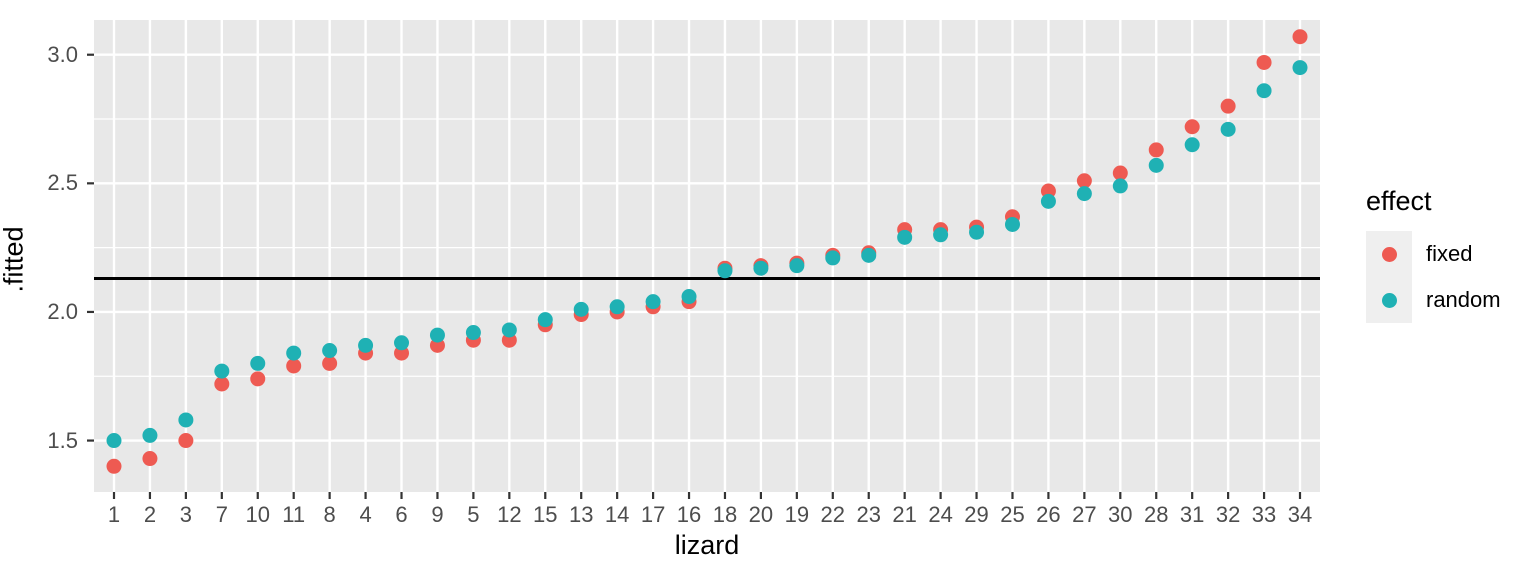 This screenshot has height=576, width=1536. Describe the element at coordinates (473, 514) in the screenshot. I see `x-tick-label-5: 5` at that location.